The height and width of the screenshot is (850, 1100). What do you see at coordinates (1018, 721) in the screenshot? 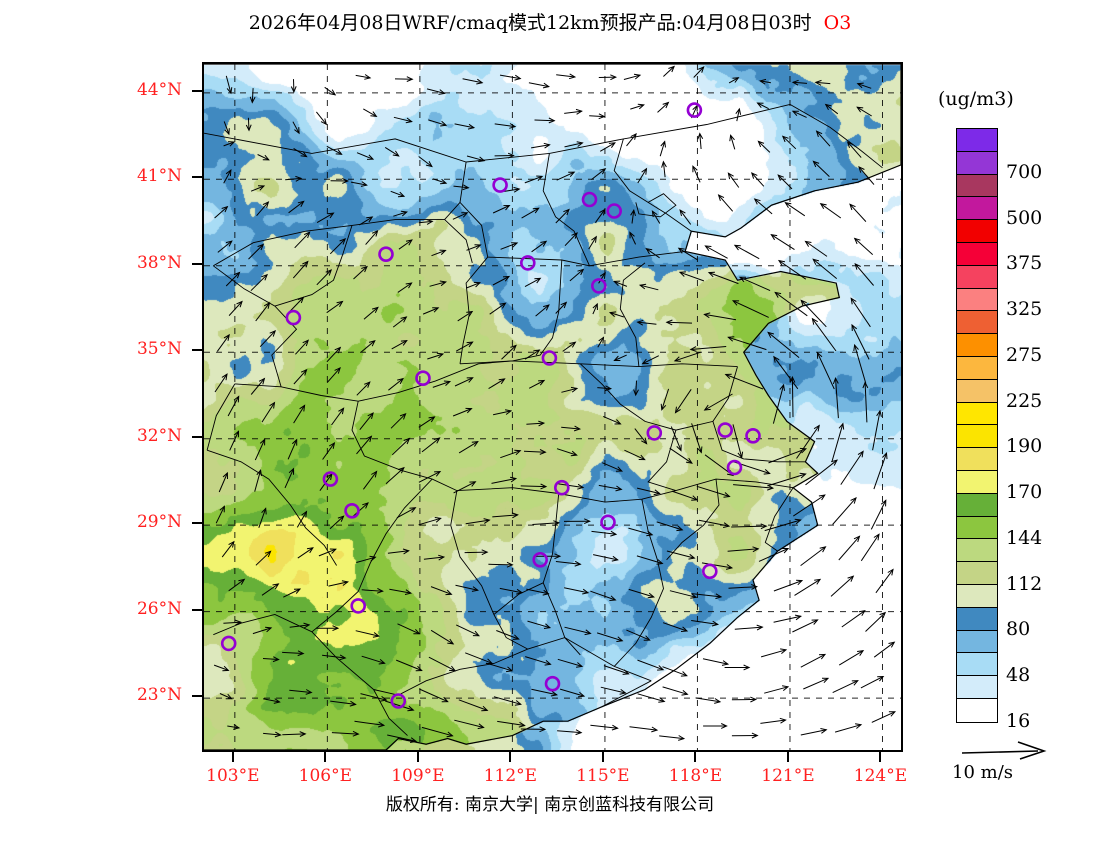
I see `colorbar-tick-16: 16` at bounding box center [1018, 721].